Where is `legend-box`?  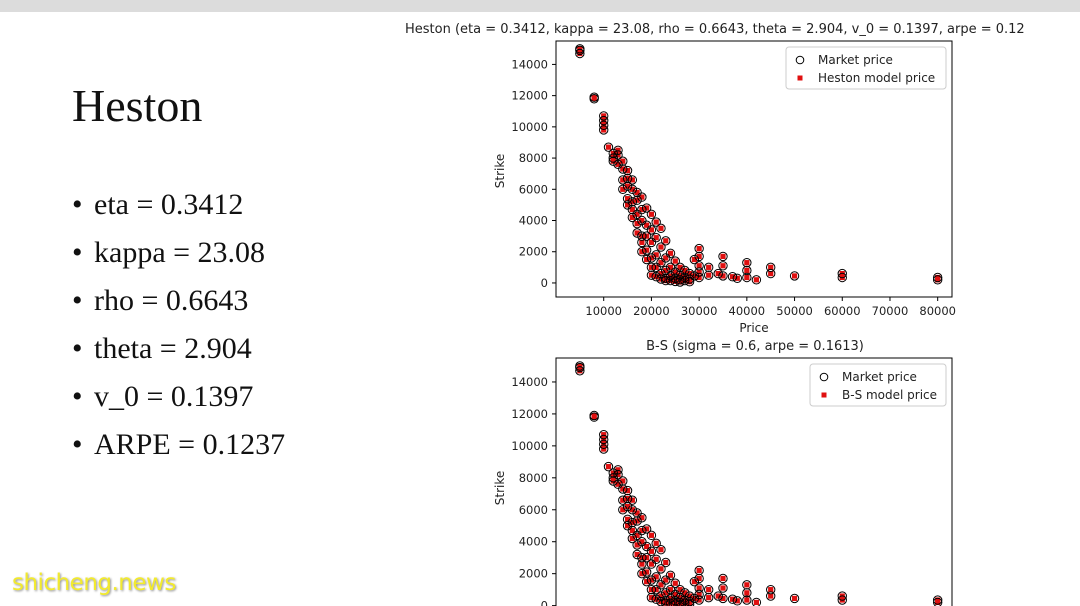 legend-box is located at coordinates (878, 385).